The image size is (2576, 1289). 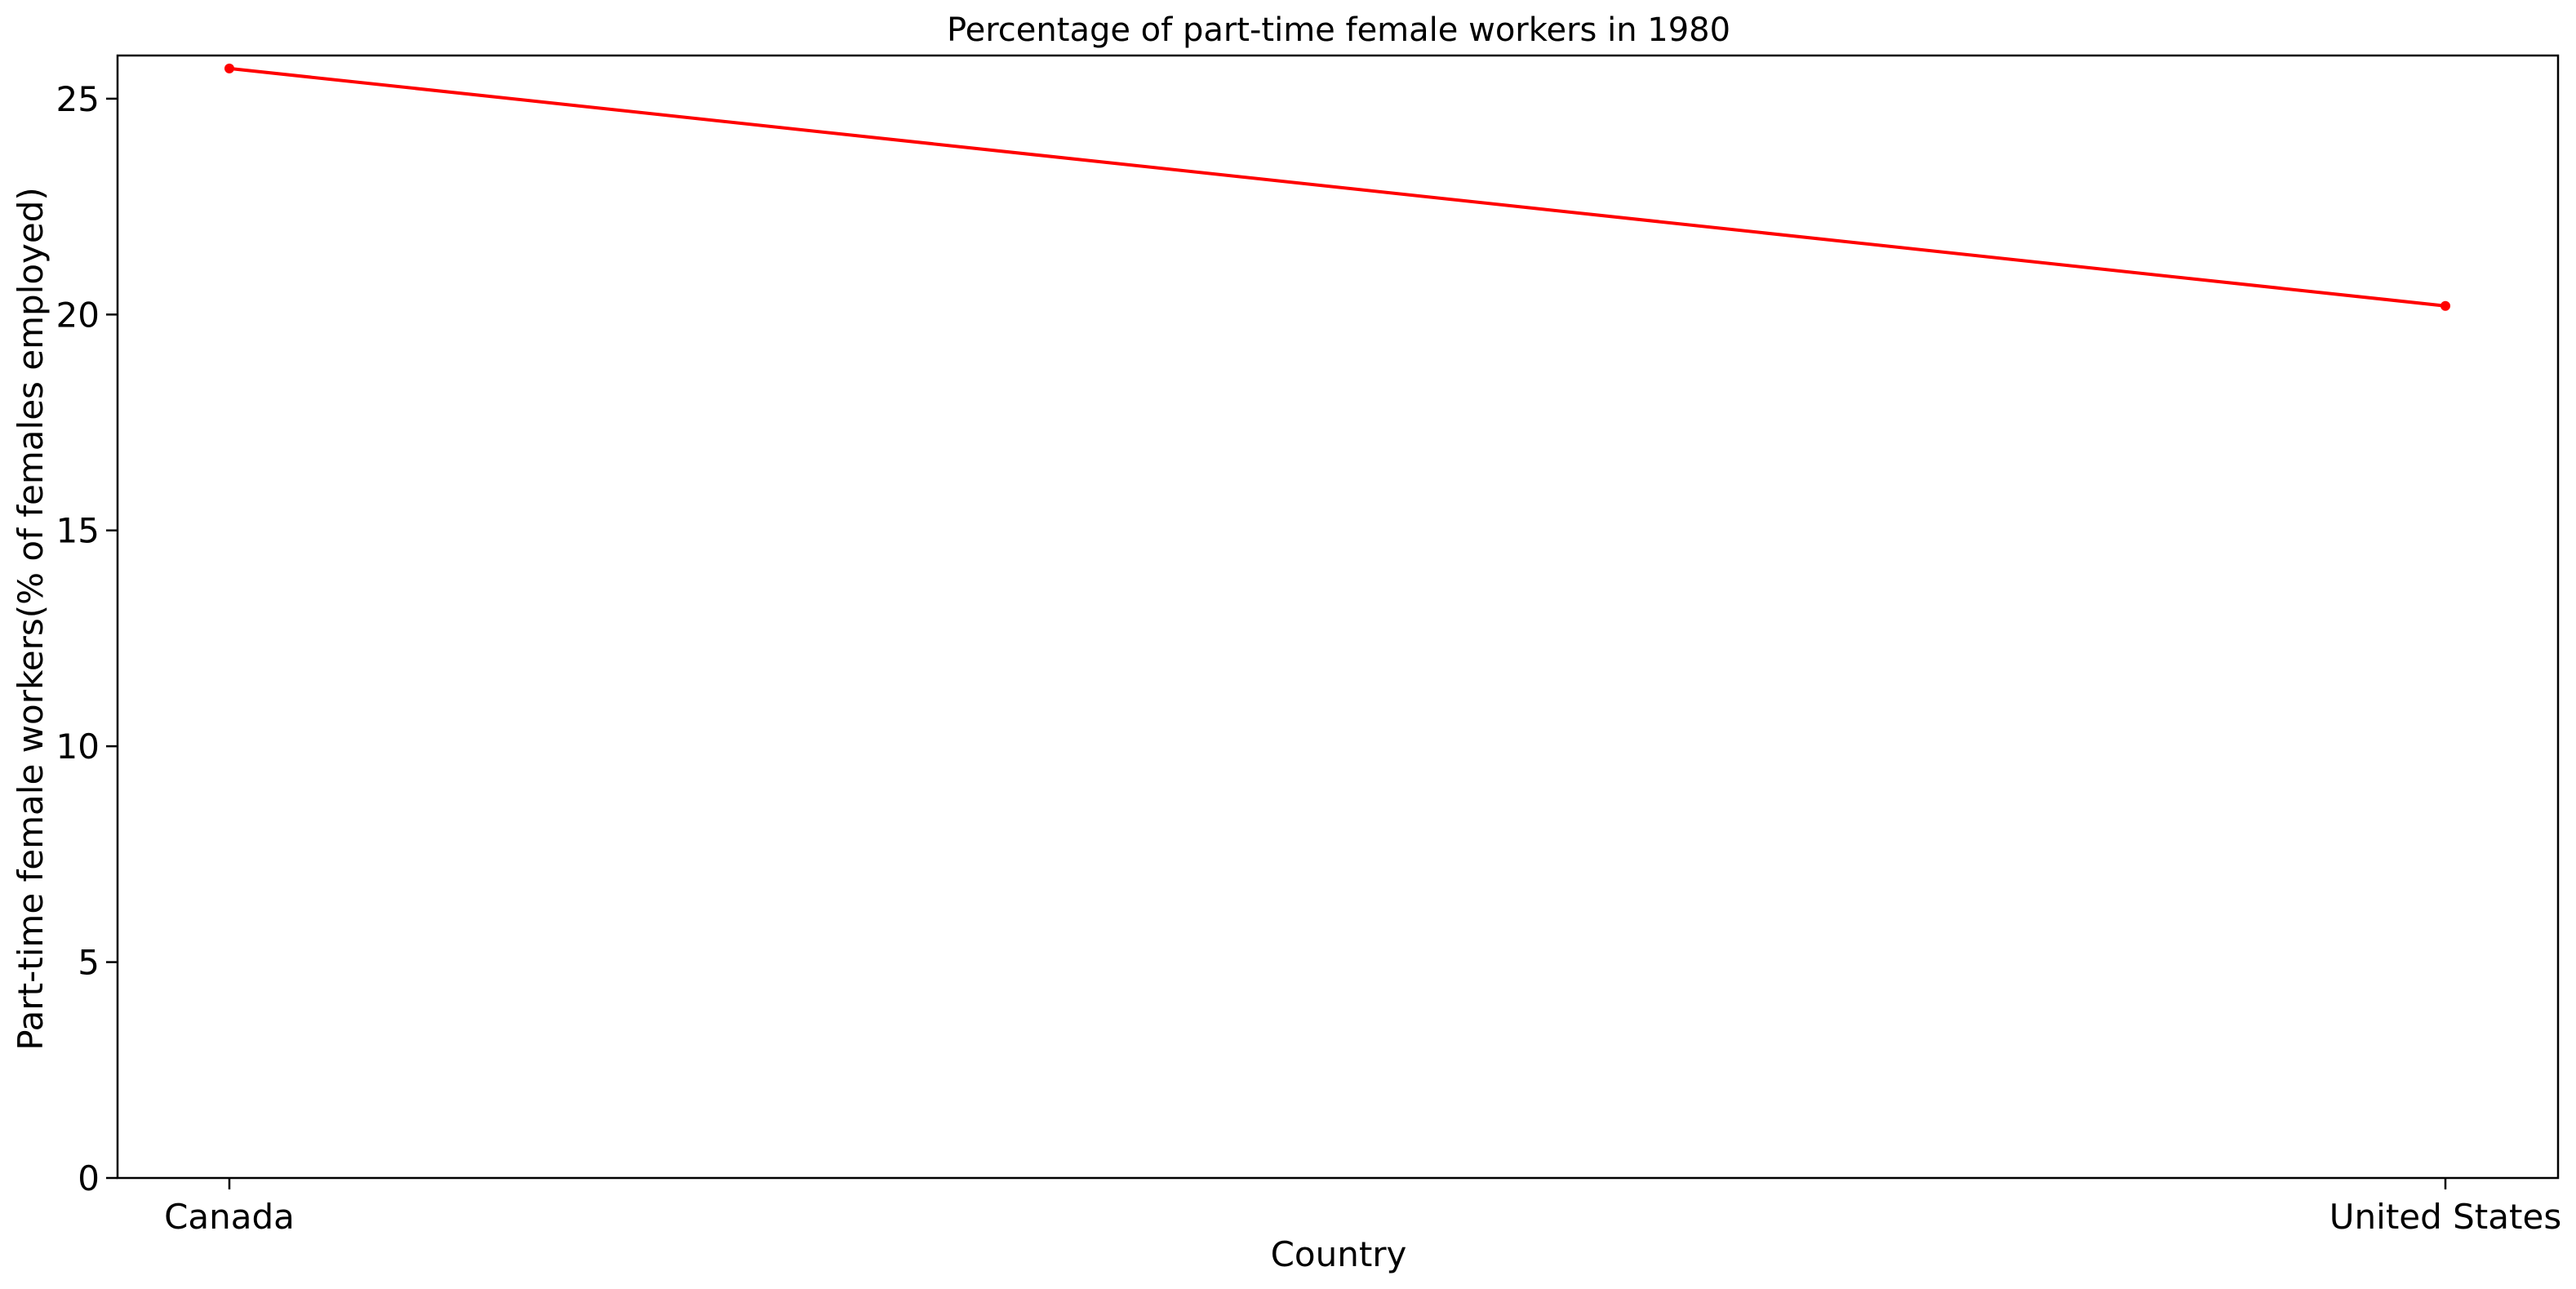 What do you see at coordinates (78, 747) in the screenshot?
I see `y-tick-label: 10` at bounding box center [78, 747].